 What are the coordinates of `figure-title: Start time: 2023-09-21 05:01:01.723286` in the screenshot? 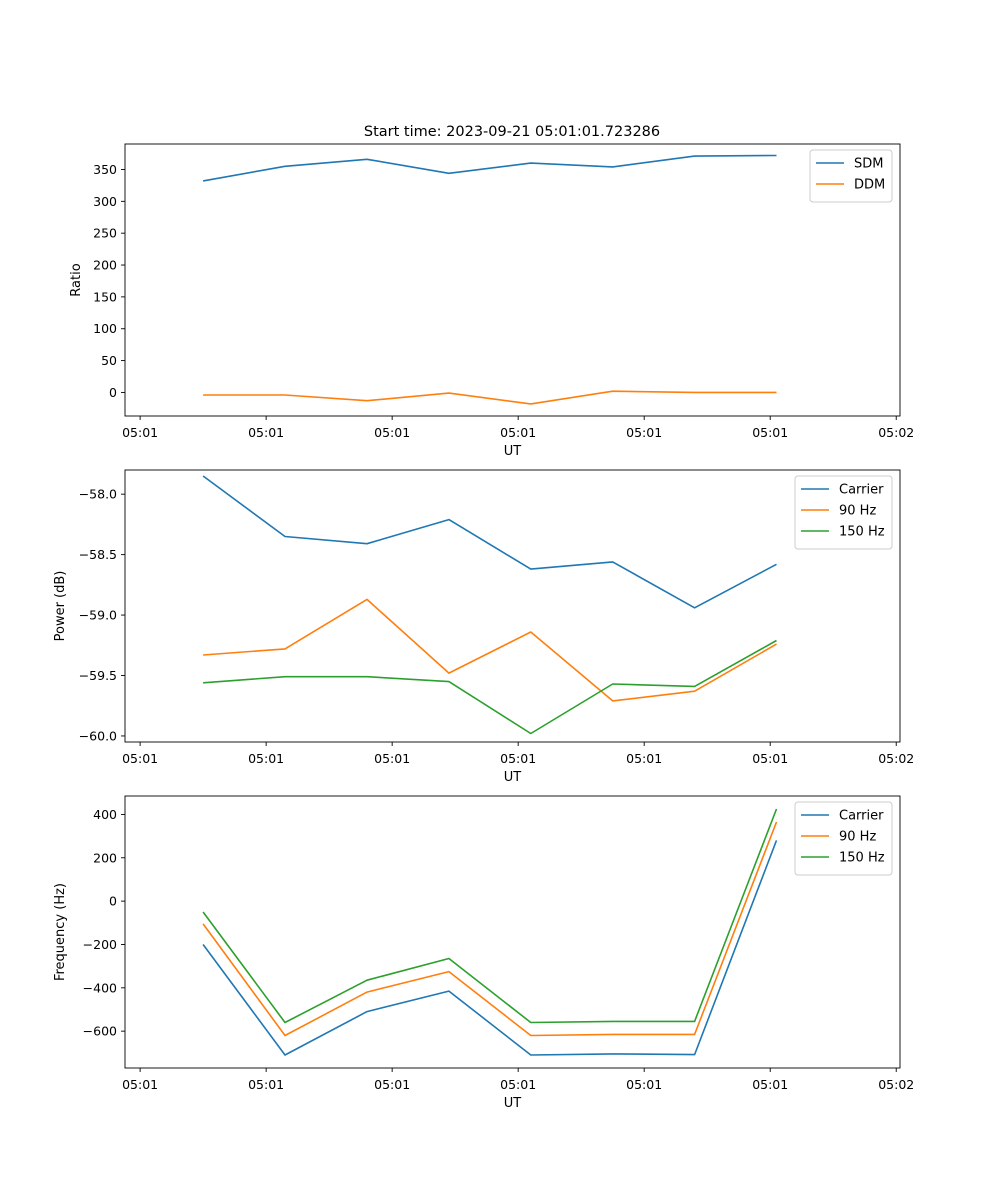 It's located at (512, 132).